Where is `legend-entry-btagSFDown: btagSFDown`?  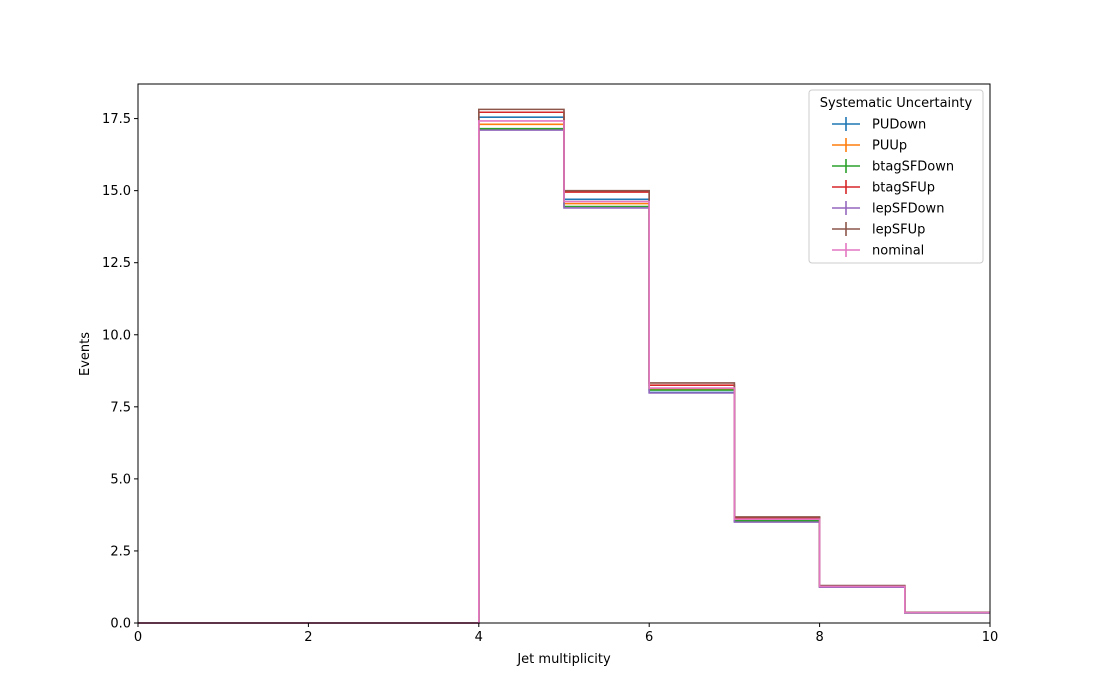 legend-entry-btagSFDown: btagSFDown is located at coordinates (893, 167).